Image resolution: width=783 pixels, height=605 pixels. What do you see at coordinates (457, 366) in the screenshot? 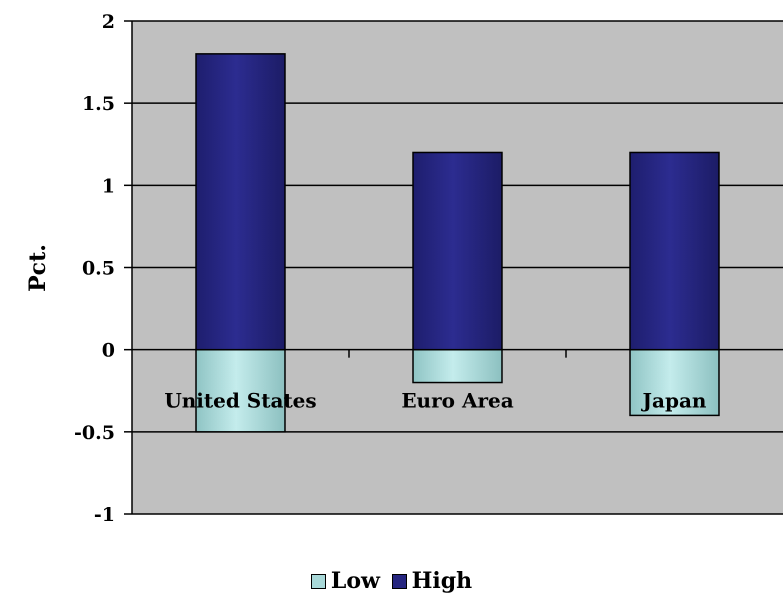
I see `bar-low-euro-area` at bounding box center [457, 366].